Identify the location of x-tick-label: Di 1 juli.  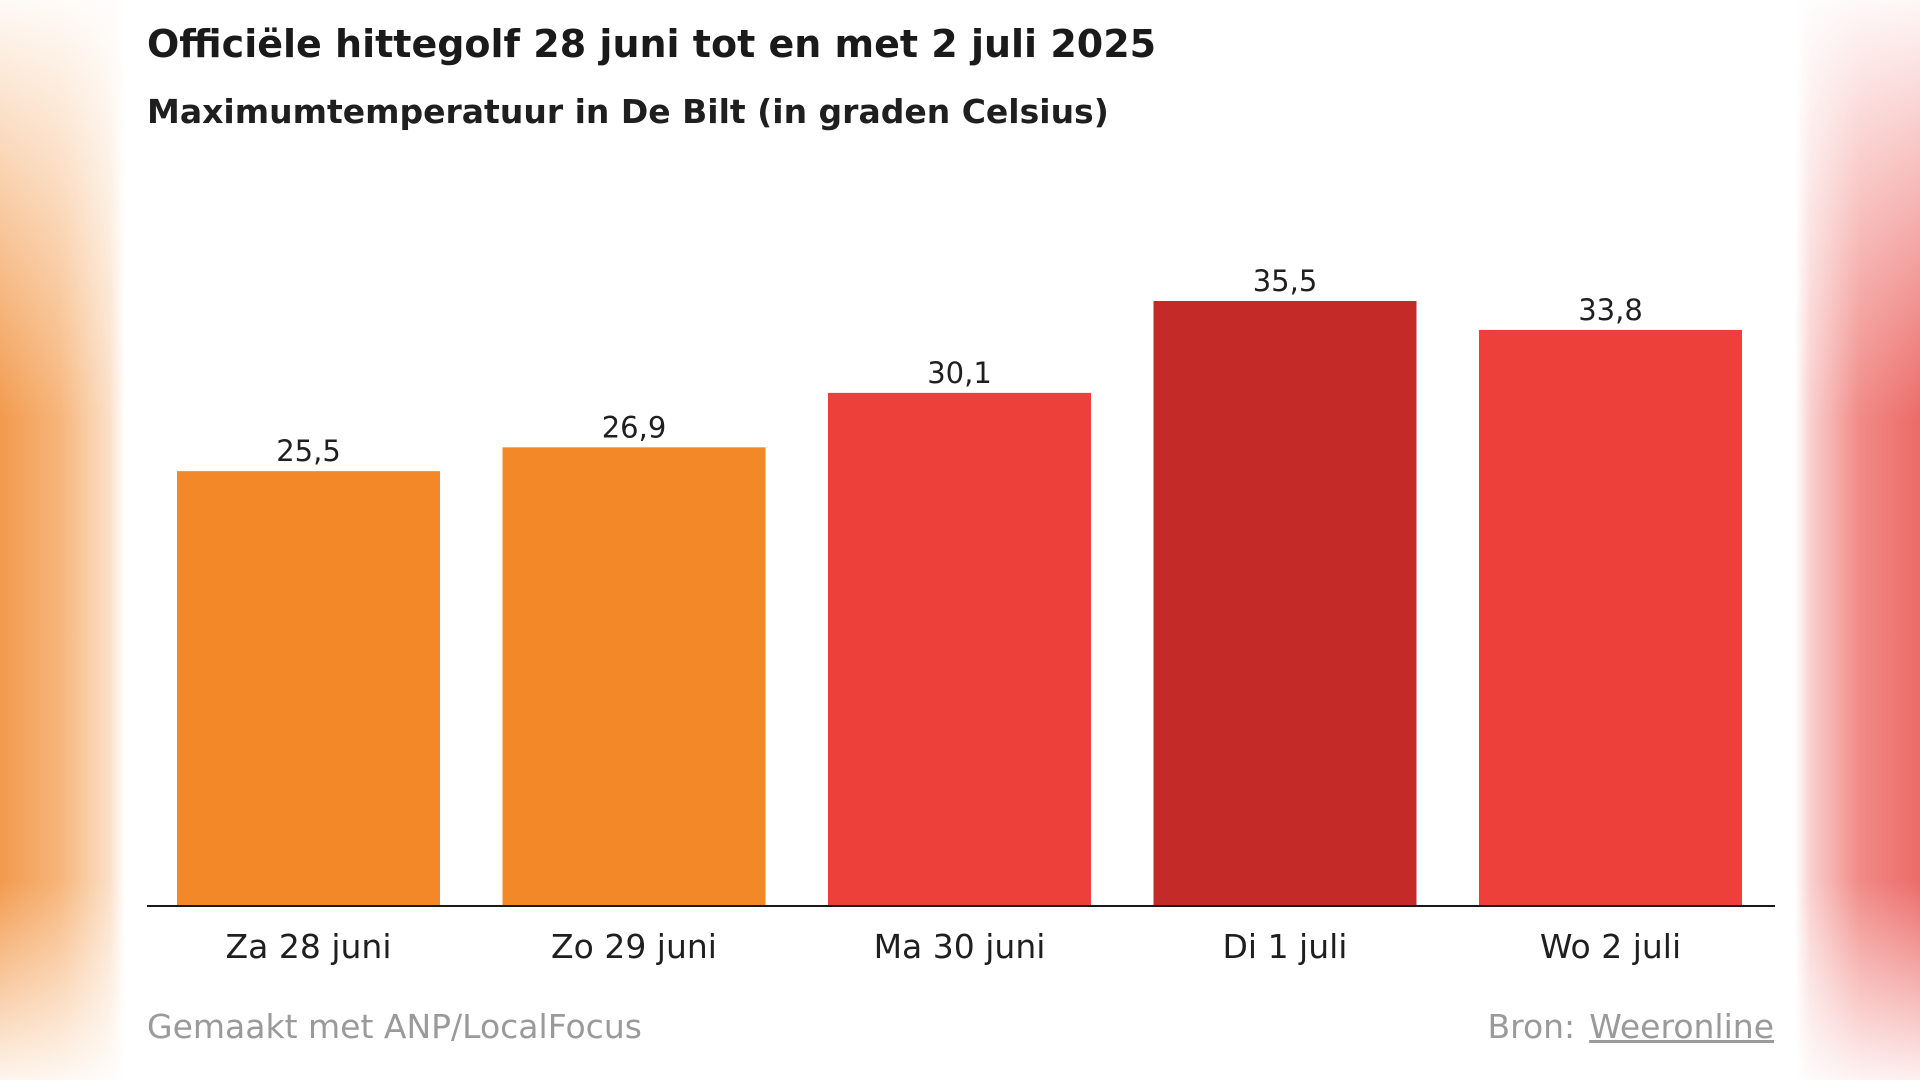
(1285, 946).